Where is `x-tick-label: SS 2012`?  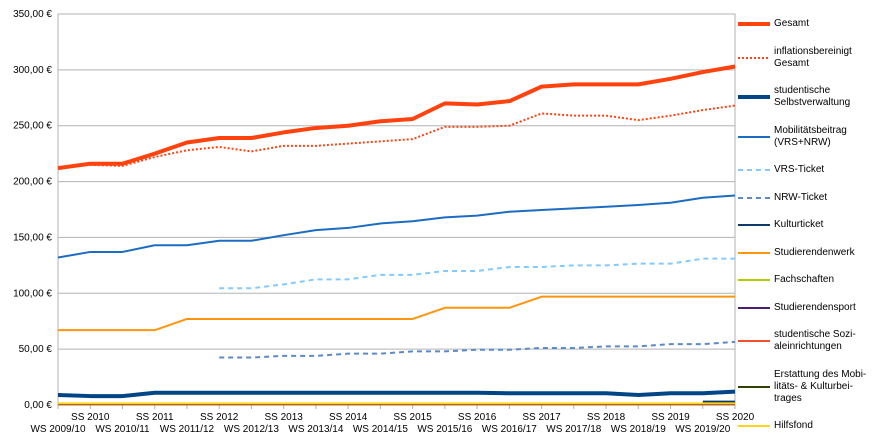
x-tick-label: SS 2012 is located at coordinates (219, 417).